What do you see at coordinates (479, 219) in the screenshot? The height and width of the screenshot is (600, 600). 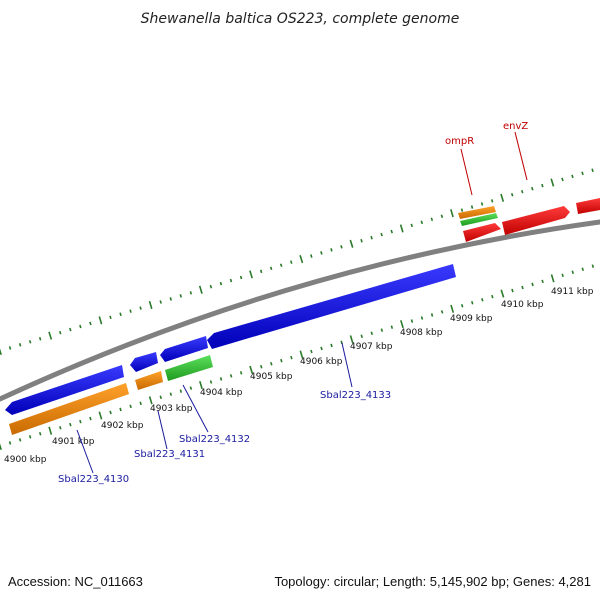 I see `gene-arrow-ompR-green` at bounding box center [479, 219].